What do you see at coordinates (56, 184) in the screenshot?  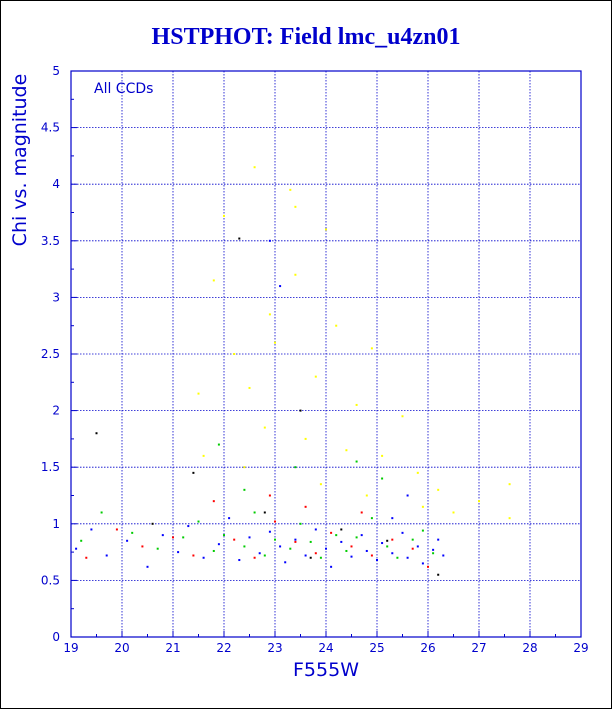 I see `y-tick-label: 4` at bounding box center [56, 184].